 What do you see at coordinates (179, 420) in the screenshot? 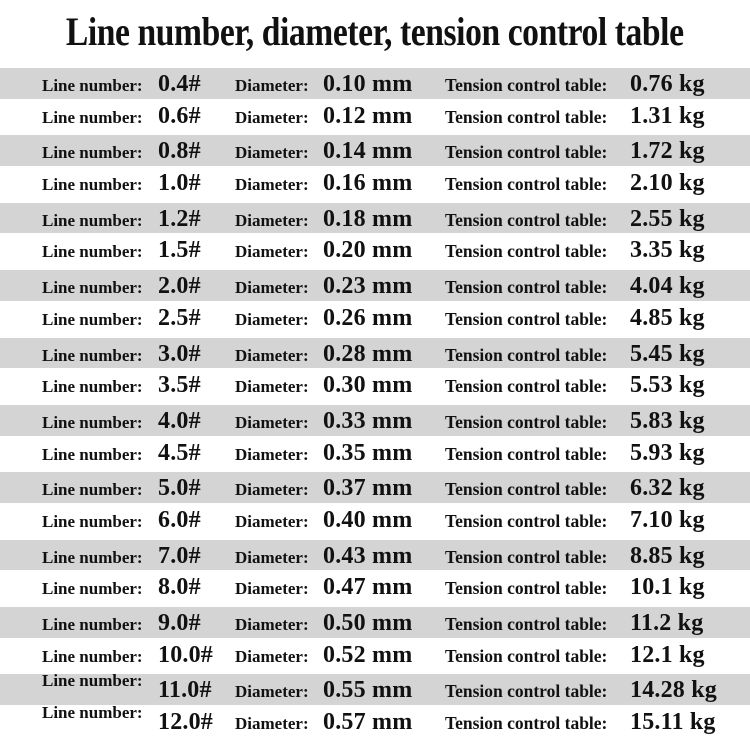
I see `line-number-value: 4.0#` at bounding box center [179, 420].